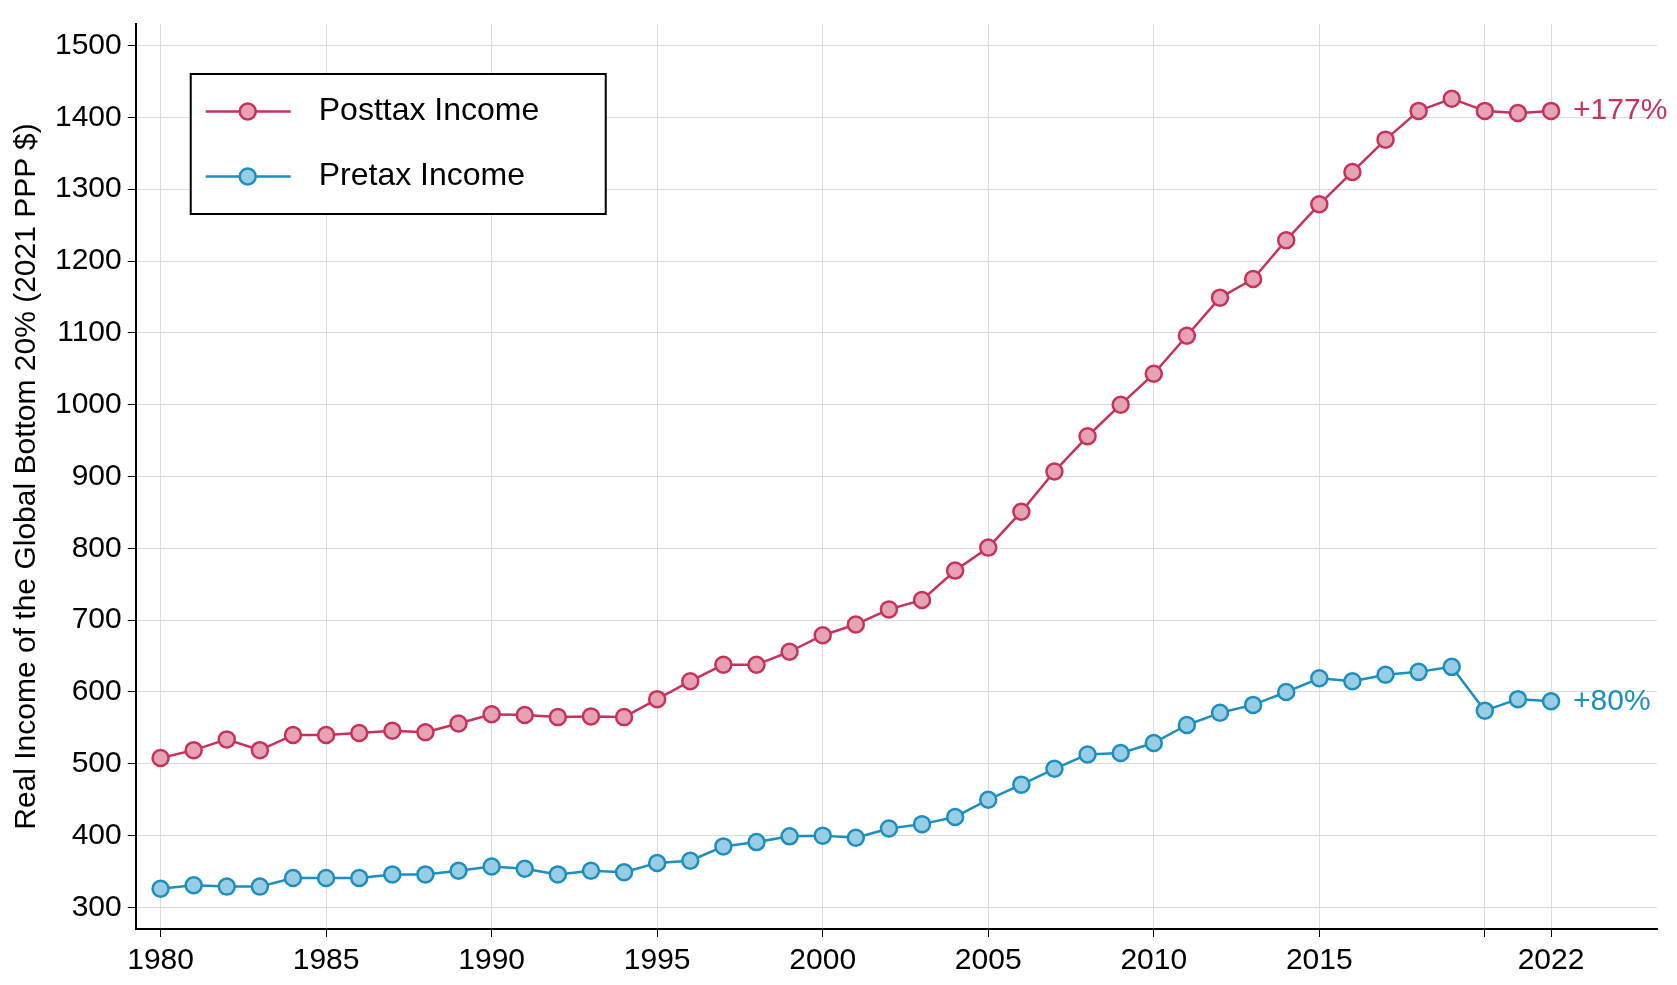 Image resolution: width=1677 pixels, height=985 pixels. I want to click on x-tick-label: 1985, so click(326, 959).